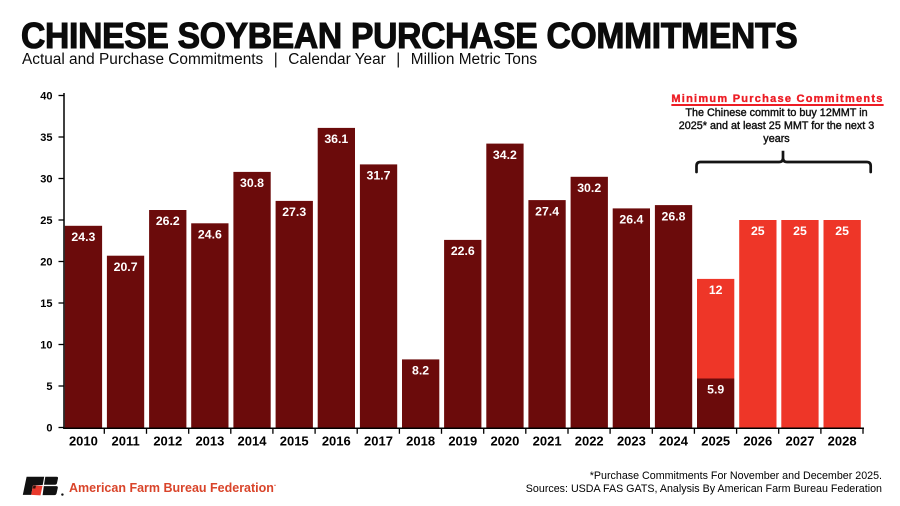 This screenshot has width=900, height=506. Describe the element at coordinates (674, 441) in the screenshot. I see `svg-text: 2024` at that location.